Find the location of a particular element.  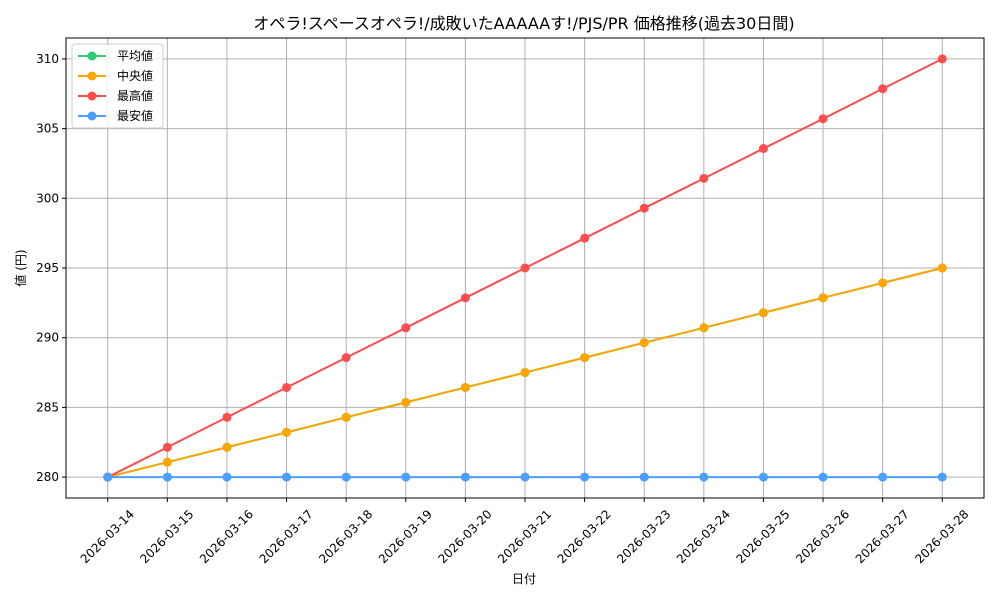

y-tick-label: 280 is located at coordinates (47, 477).